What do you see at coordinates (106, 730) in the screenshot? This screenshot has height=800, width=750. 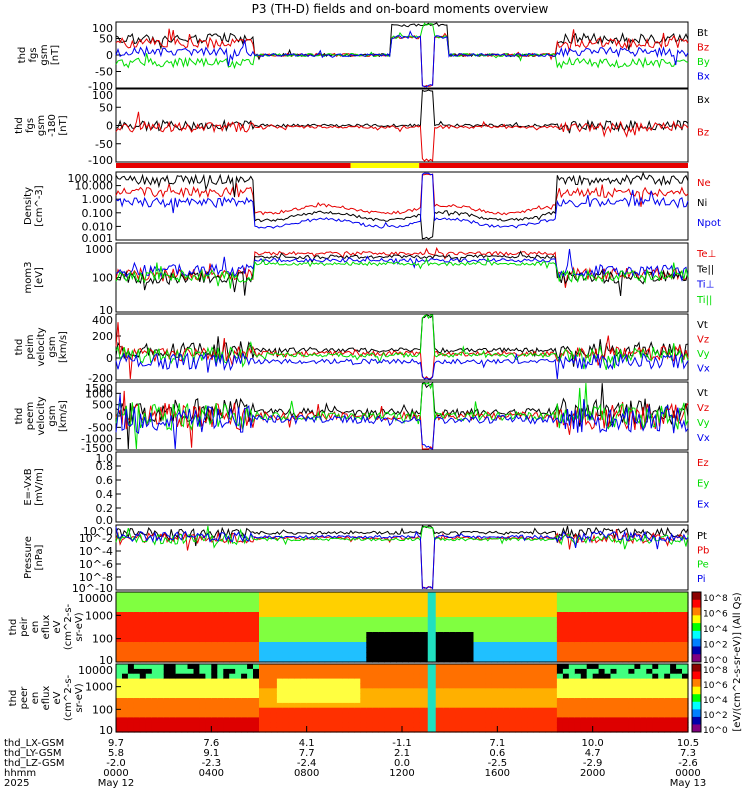 I see `y-tick-label: 10` at bounding box center [106, 730].